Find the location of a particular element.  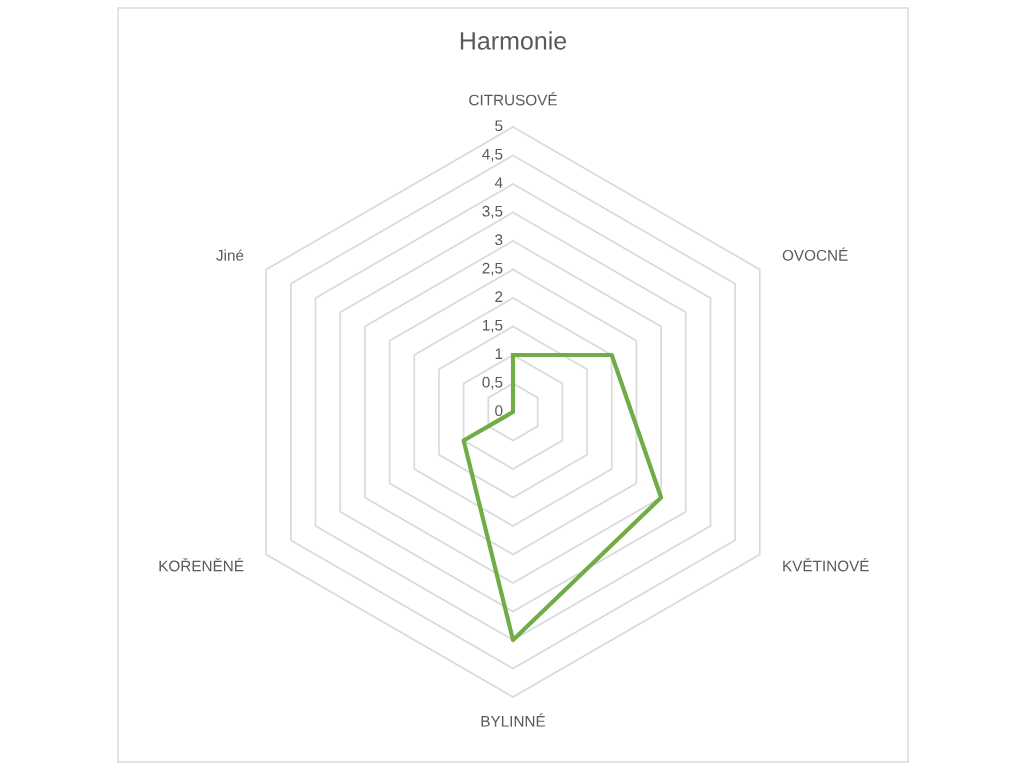

y-tick-label: 2,5 is located at coordinates (492, 269).